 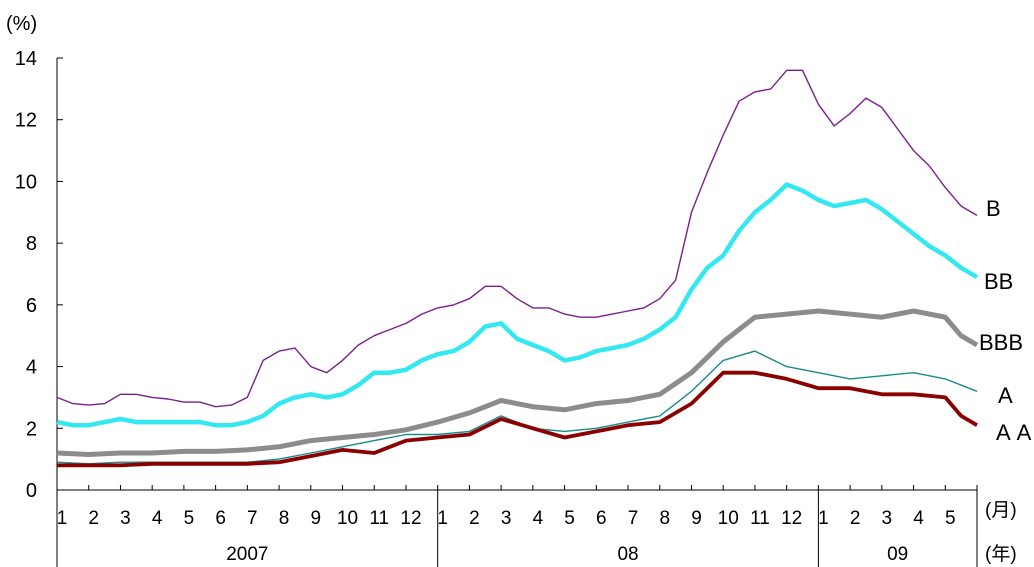 I want to click on y-tick-label: 14, so click(x=26, y=59).